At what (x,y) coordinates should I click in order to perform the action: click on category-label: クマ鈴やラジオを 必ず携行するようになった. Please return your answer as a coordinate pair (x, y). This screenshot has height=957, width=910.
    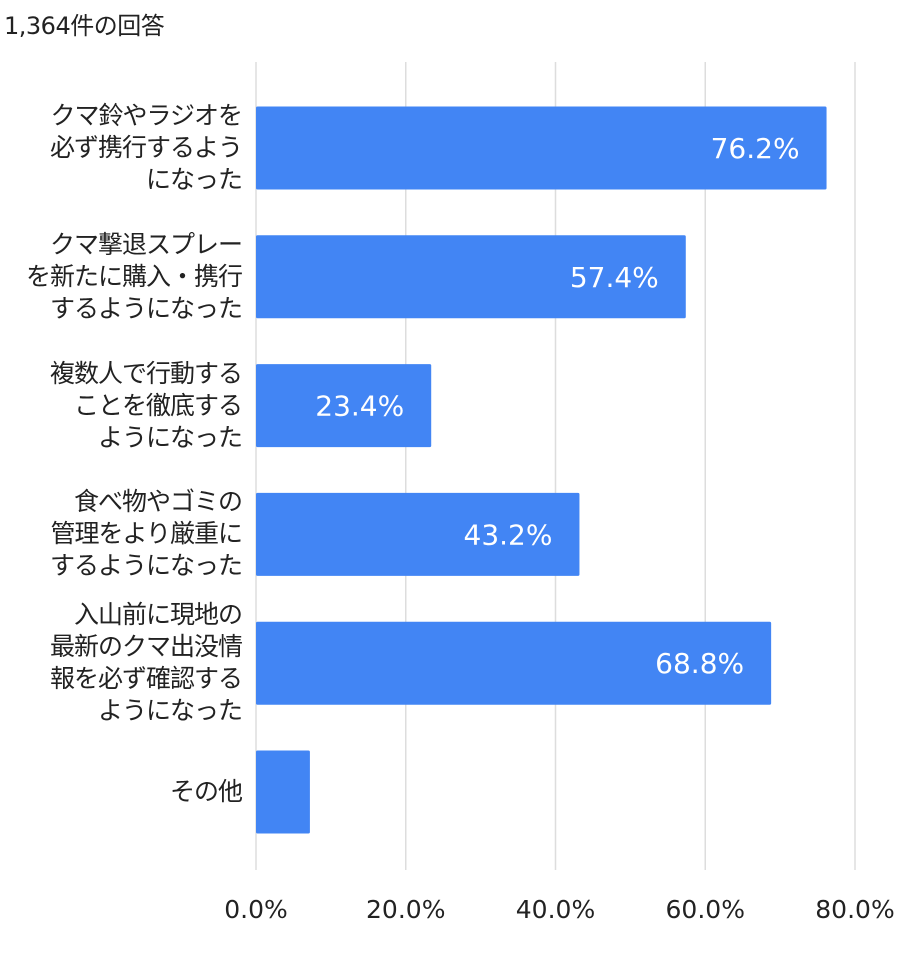
    Looking at the image, I should click on (122, 148).